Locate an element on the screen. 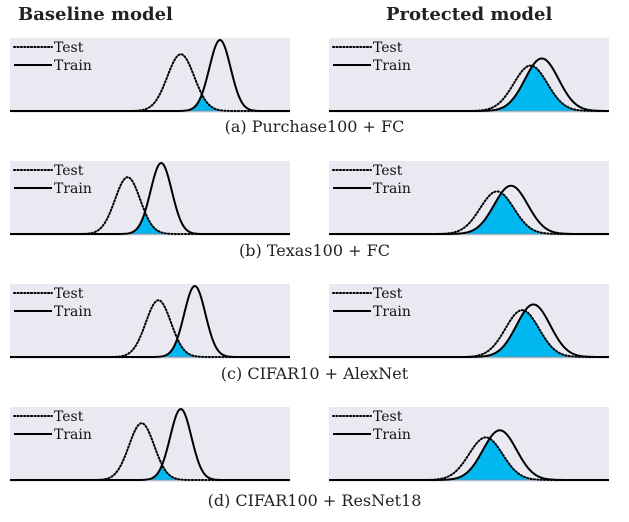  chart-texas100-baseline: Test Train is located at coordinates (150, 198).